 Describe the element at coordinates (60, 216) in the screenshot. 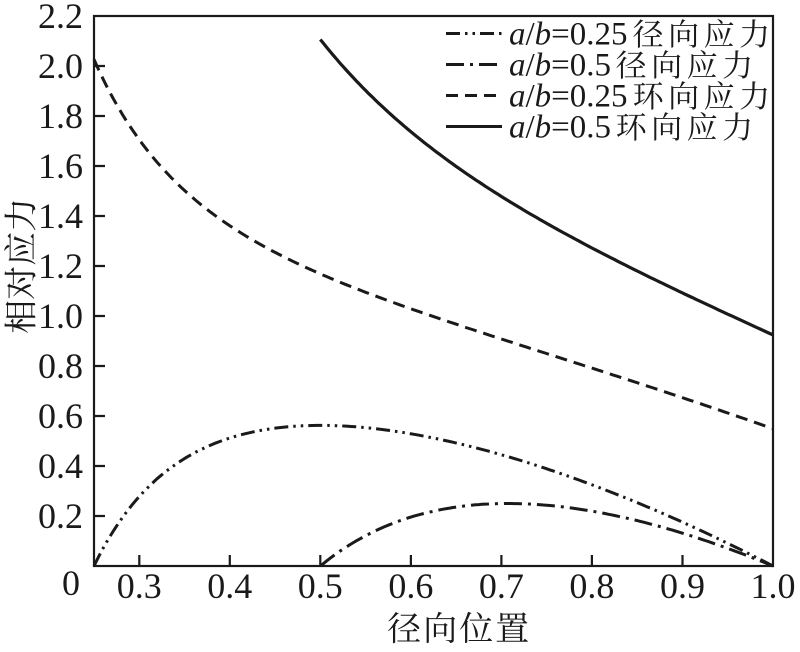

I see `svg-text: 1.4` at that location.